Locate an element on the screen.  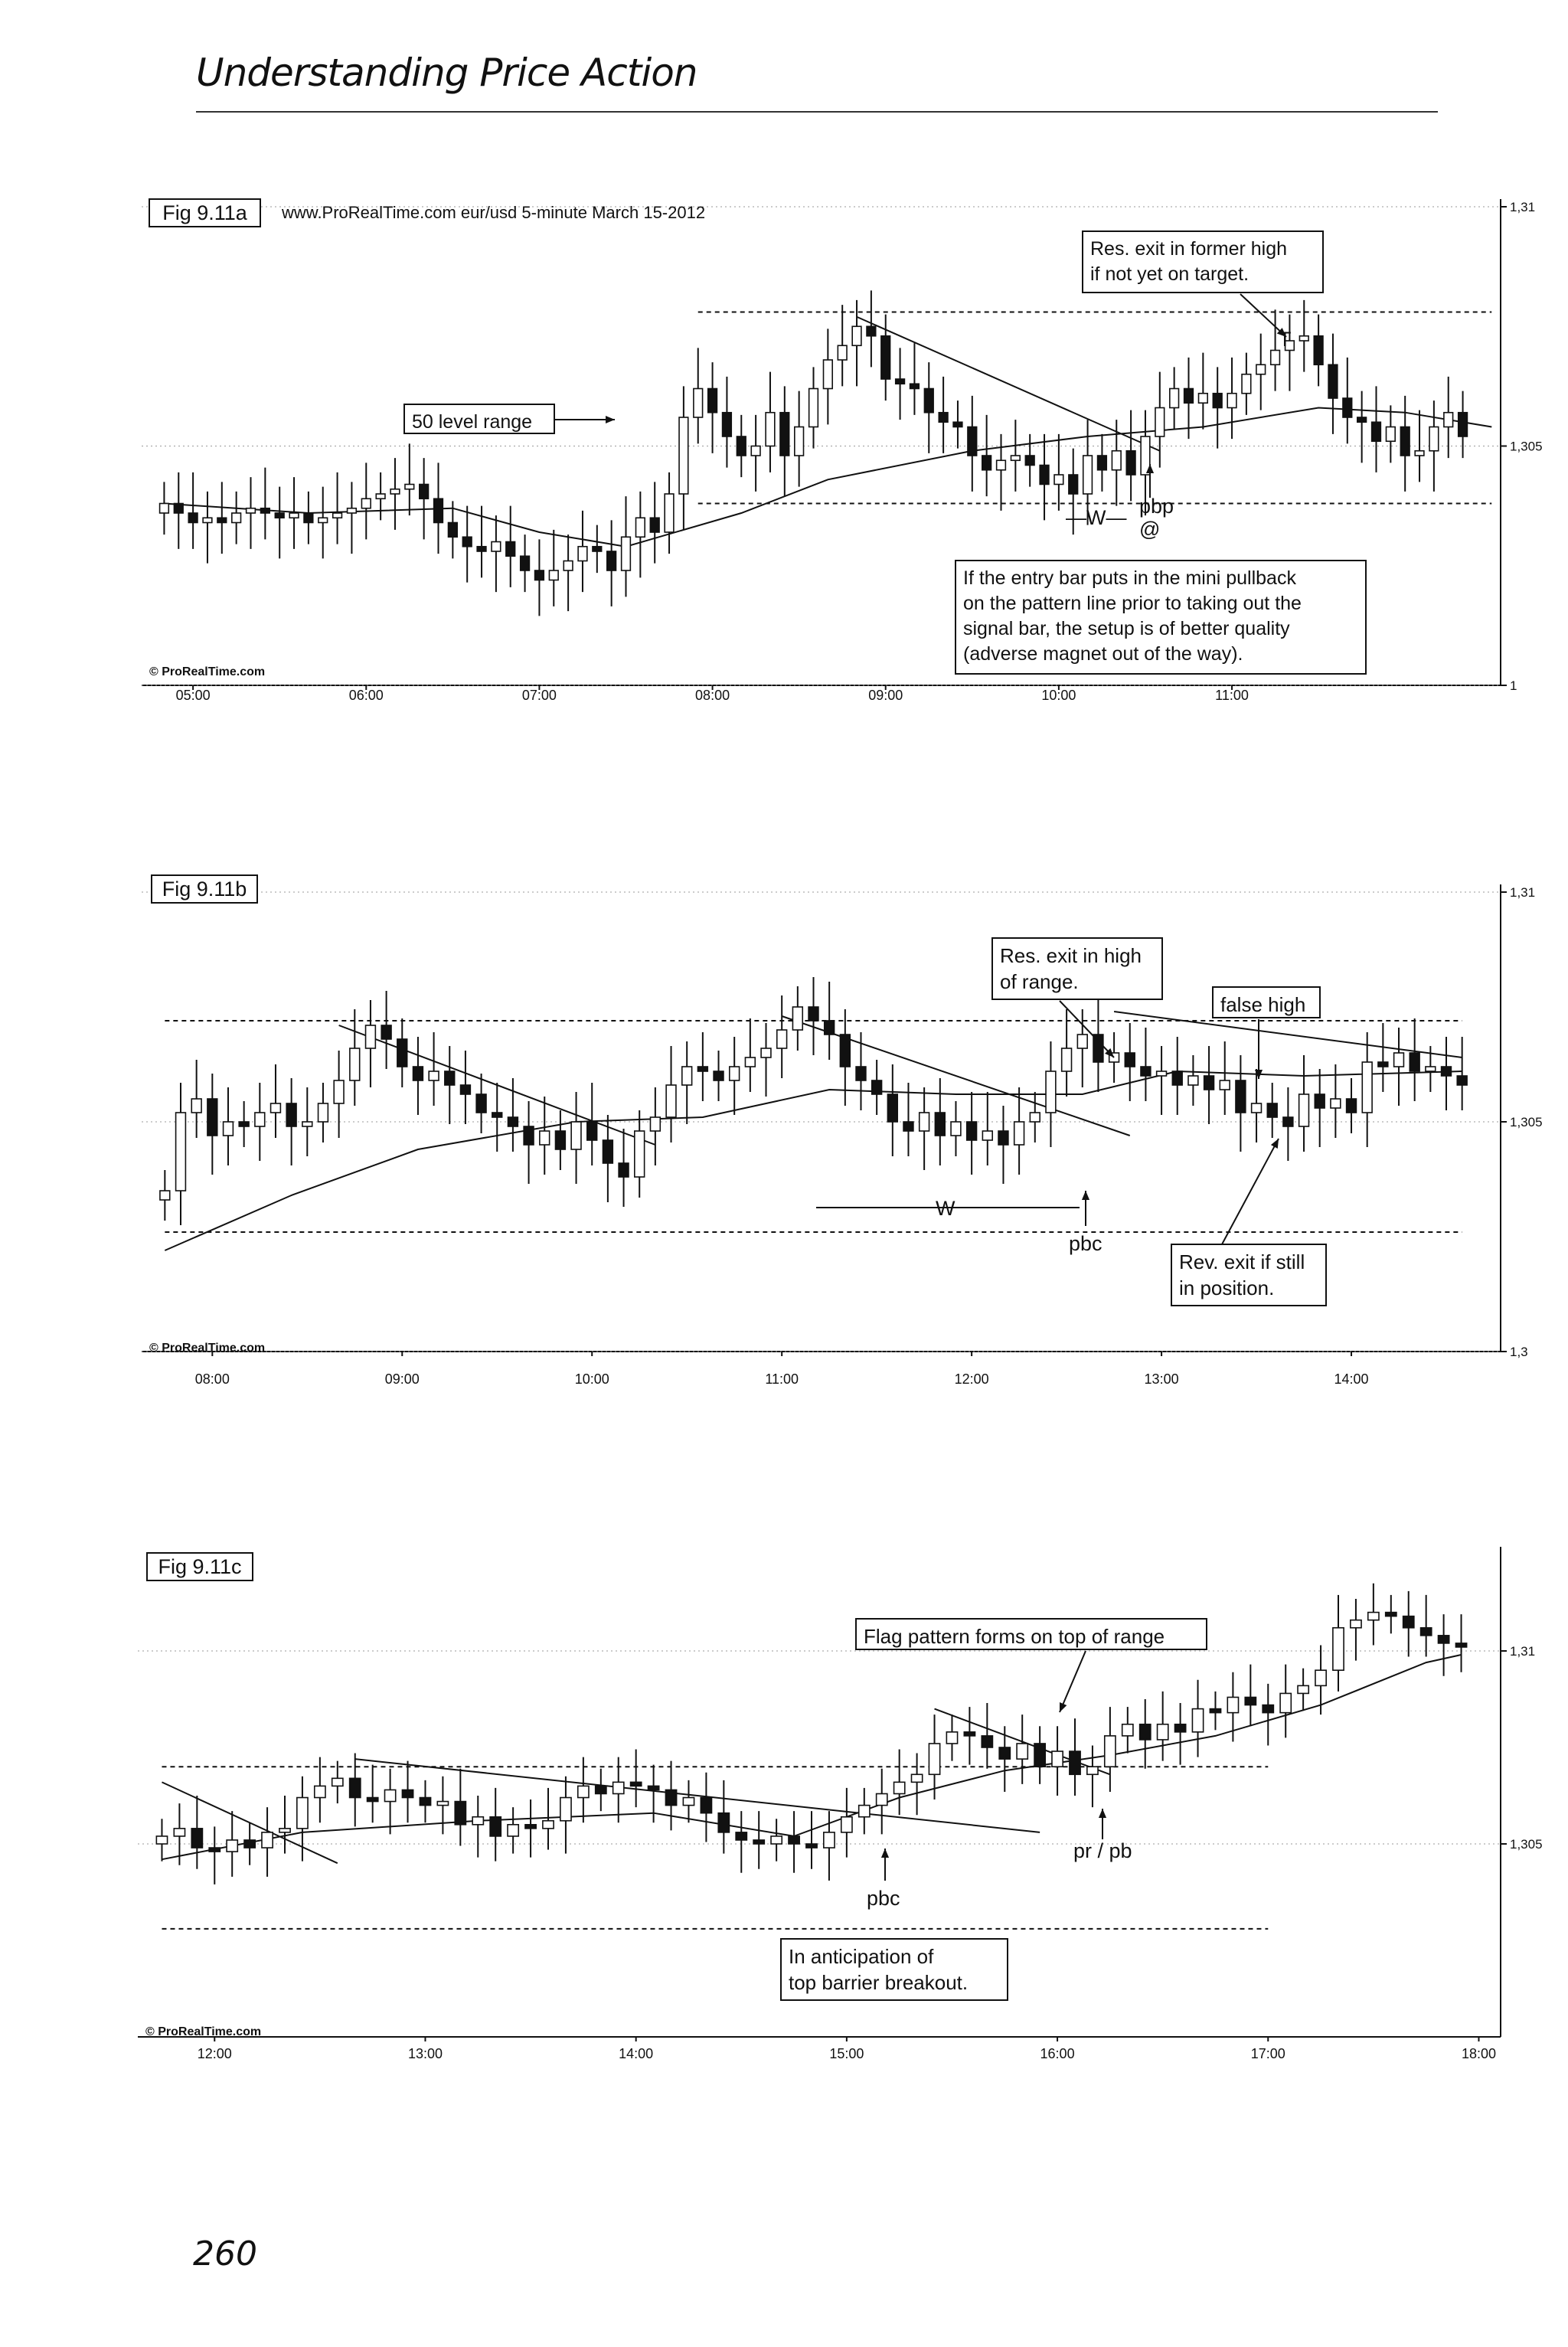
anticipation-box: In anticipation of top barrier breakout. is located at coordinates (894, 1969).